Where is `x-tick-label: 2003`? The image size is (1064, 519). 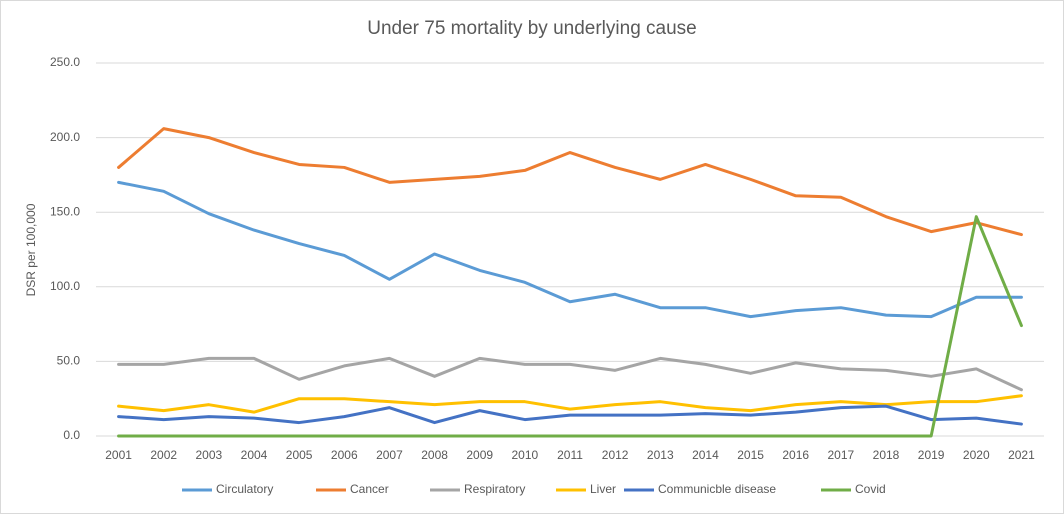 x-tick-label: 2003 is located at coordinates (209, 455).